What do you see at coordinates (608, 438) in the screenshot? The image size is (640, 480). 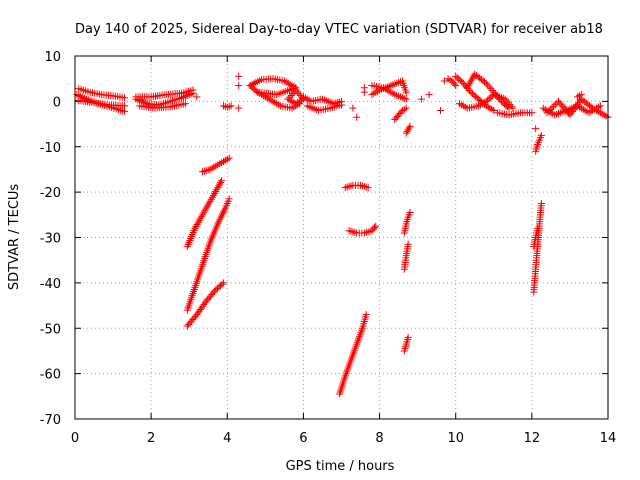 I see `x-tick-label: 14` at bounding box center [608, 438].